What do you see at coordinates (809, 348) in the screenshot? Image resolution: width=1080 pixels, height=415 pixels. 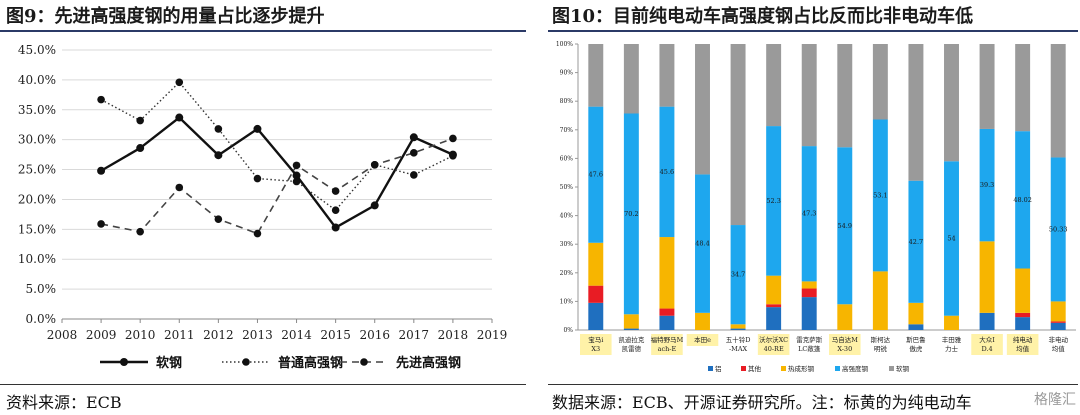 I see `x-tick-label: LC敞篷` at bounding box center [809, 348].